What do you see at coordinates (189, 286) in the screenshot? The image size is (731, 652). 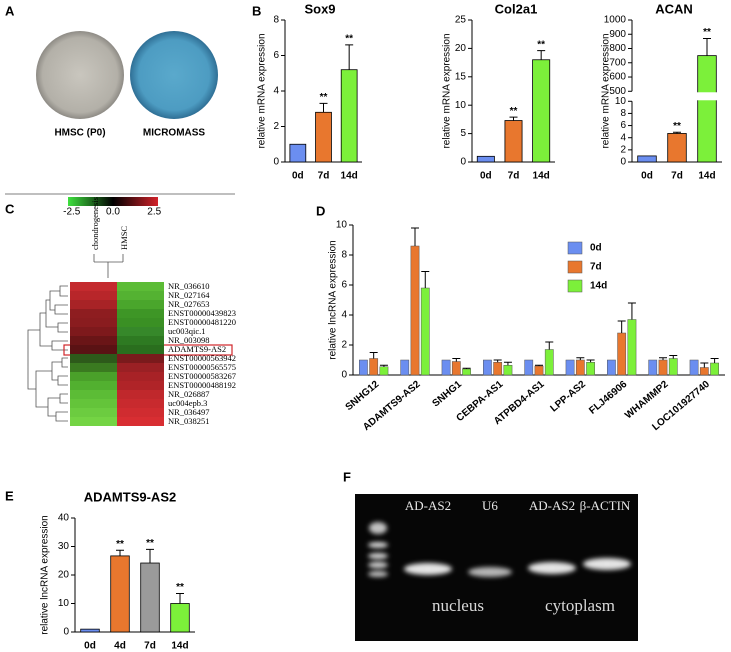 I see `row-label: NR_036610` at bounding box center [189, 286].